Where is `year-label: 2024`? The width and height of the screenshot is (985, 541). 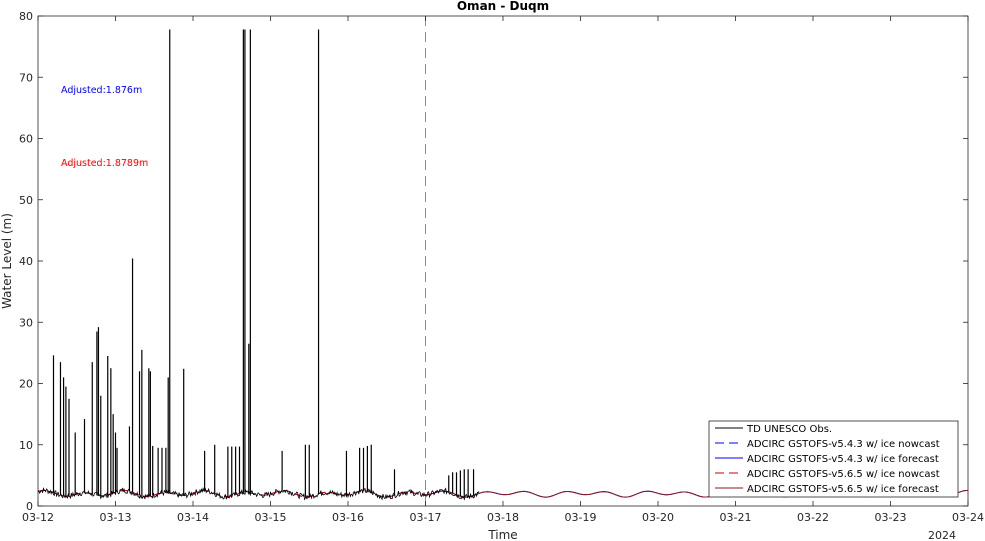
year-label: 2024 is located at coordinates (942, 535).